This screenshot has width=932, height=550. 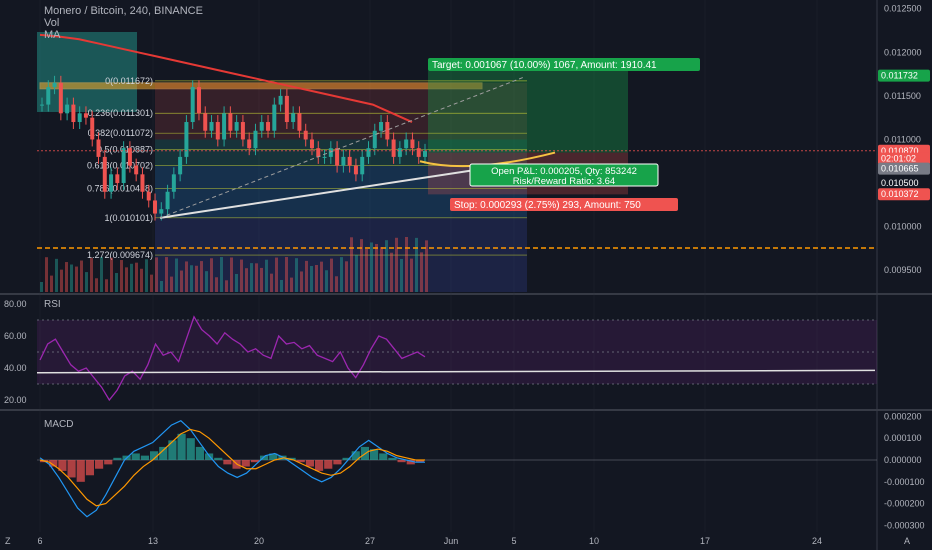 What do you see at coordinates (904, 525) in the screenshot?
I see `macd-tick-label: -0.000300` at bounding box center [904, 525].